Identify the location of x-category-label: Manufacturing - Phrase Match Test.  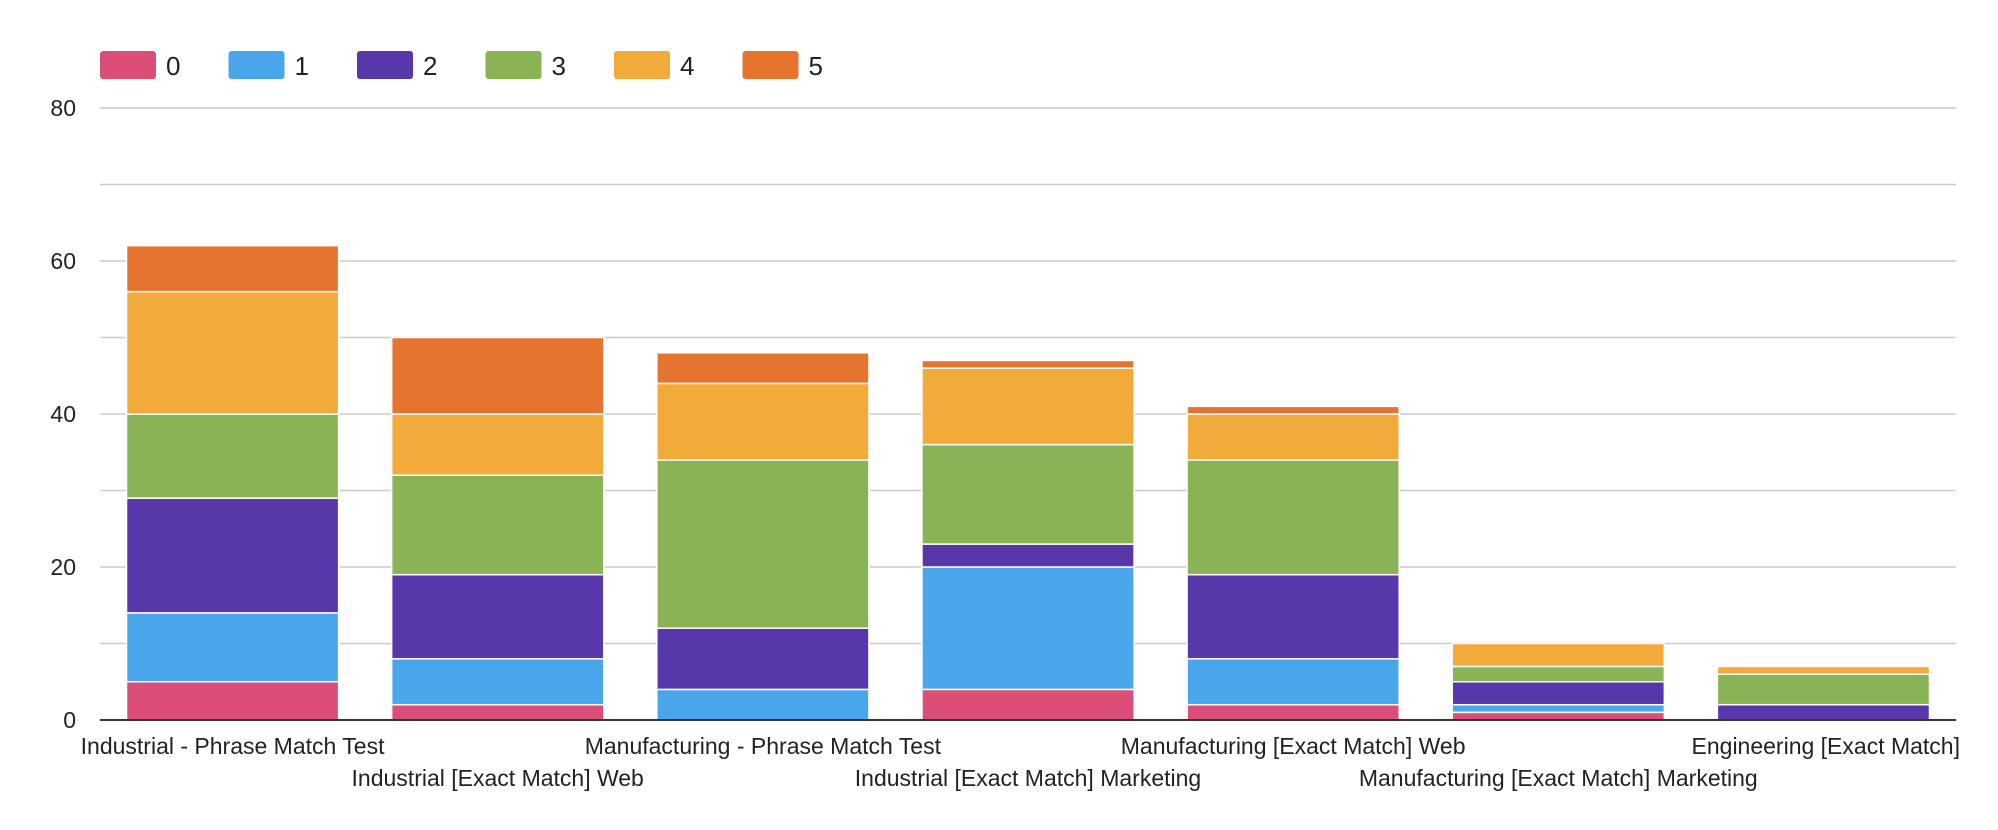
(763, 746).